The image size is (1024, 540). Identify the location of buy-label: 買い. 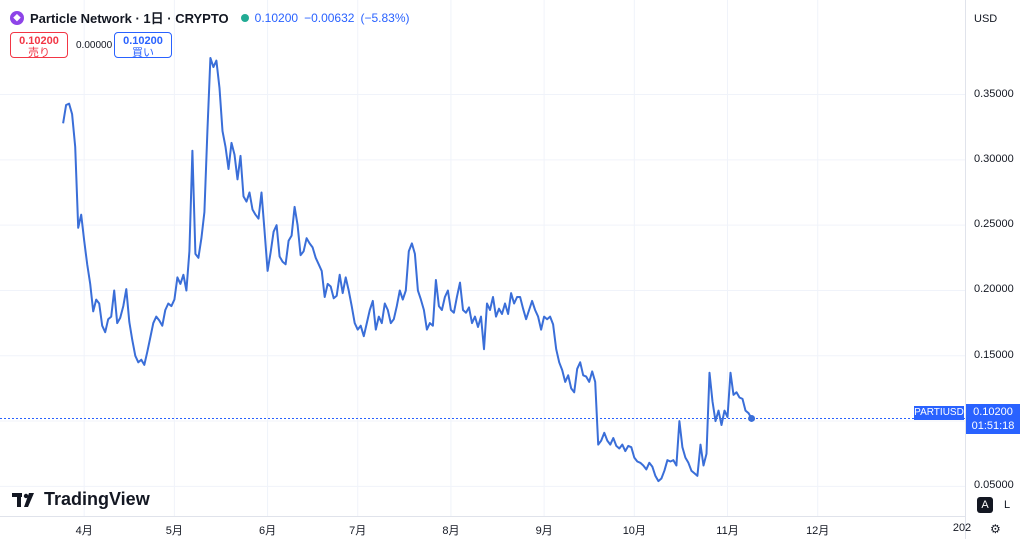
(143, 53).